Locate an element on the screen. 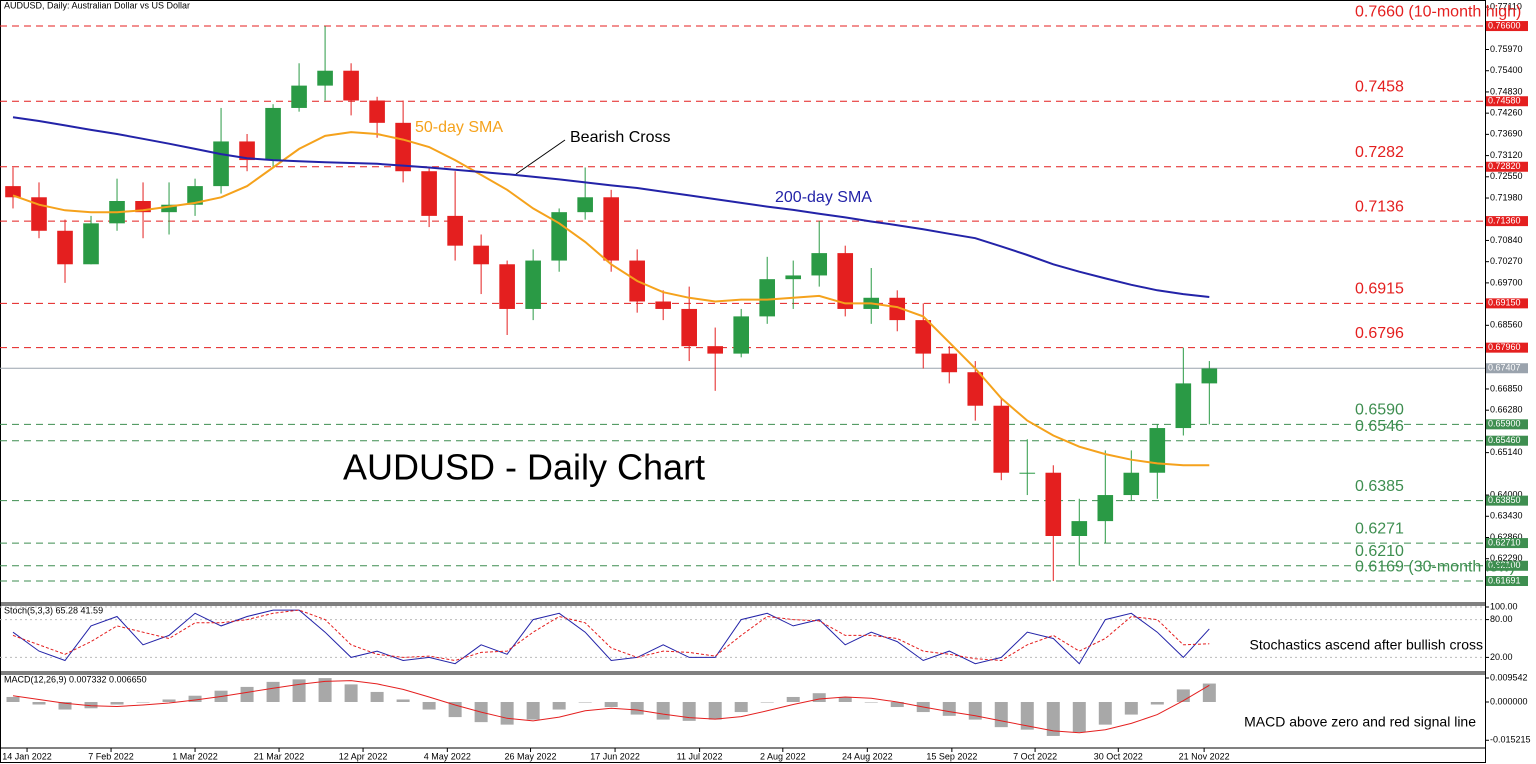 This screenshot has height=764, width=1536. y-tick-label: 0.62860 is located at coordinates (1506, 537).